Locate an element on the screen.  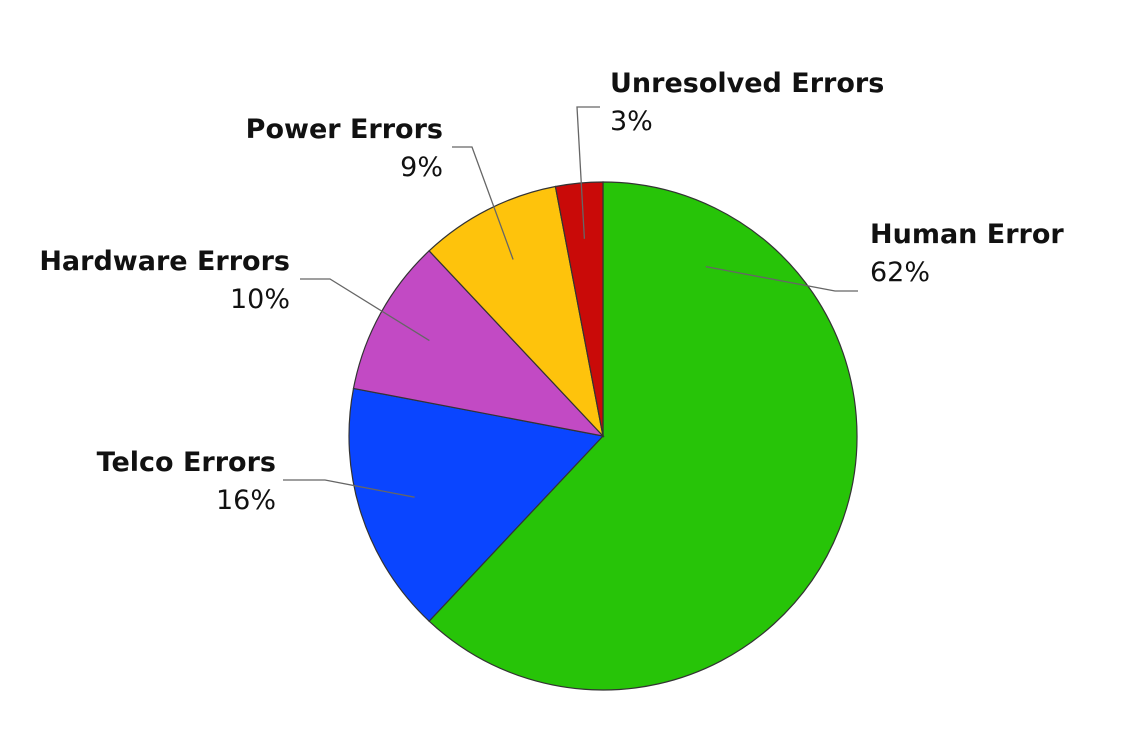
slice-label-unresolved-errors: Unresolved Errors is located at coordinates (747, 83).